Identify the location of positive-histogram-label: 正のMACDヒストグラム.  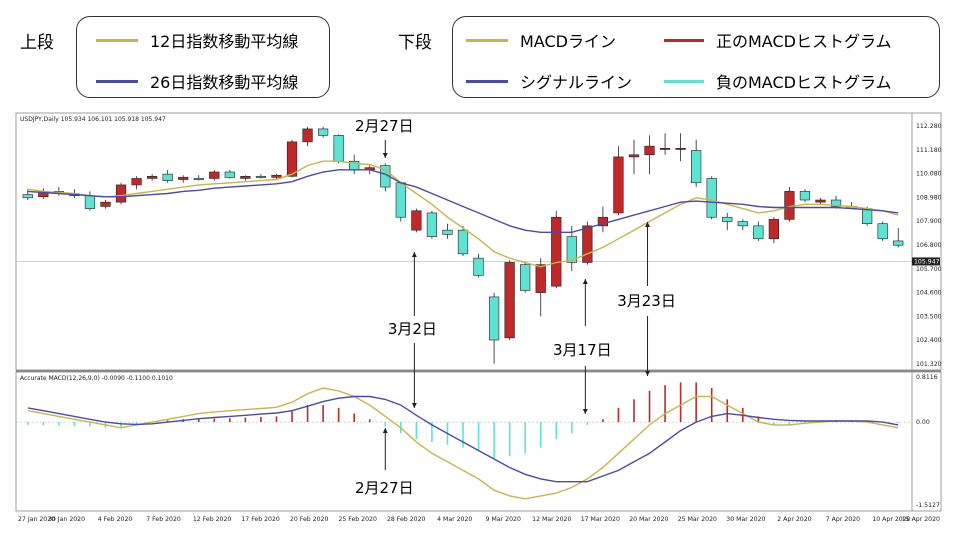
(804, 41).